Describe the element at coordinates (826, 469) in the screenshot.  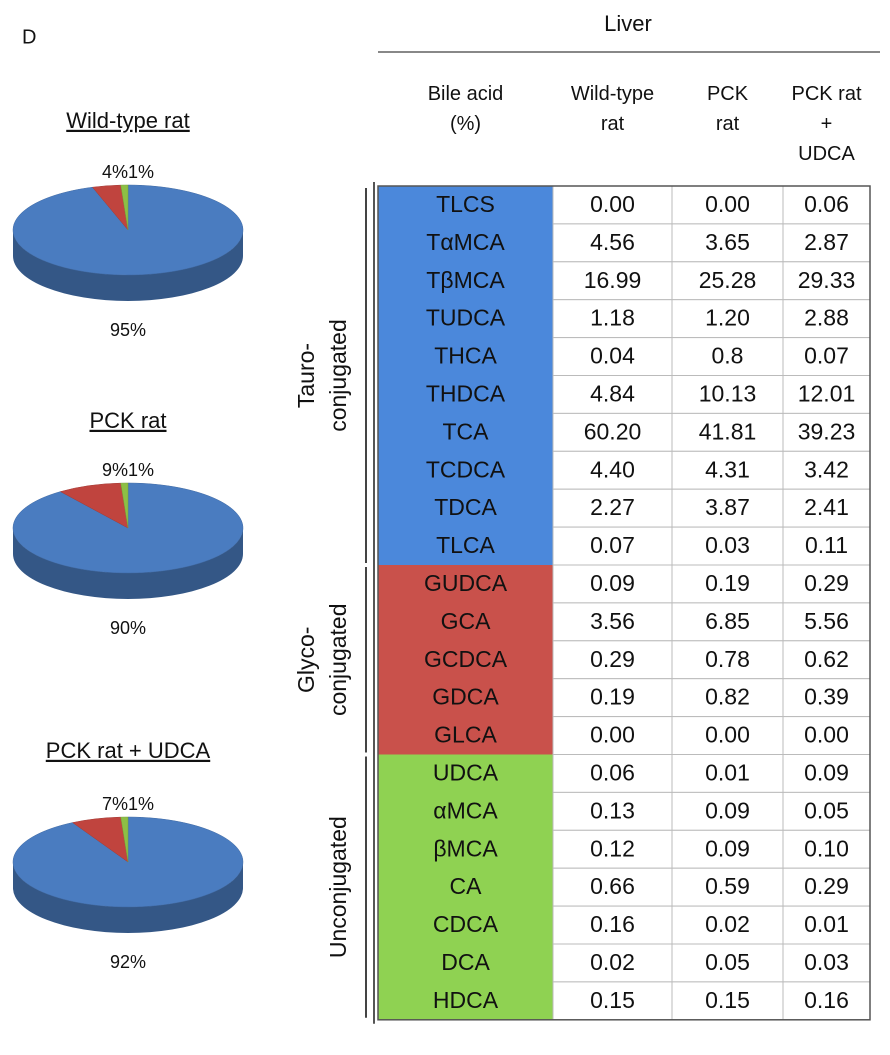
I see `cell-value: 3.42` at that location.